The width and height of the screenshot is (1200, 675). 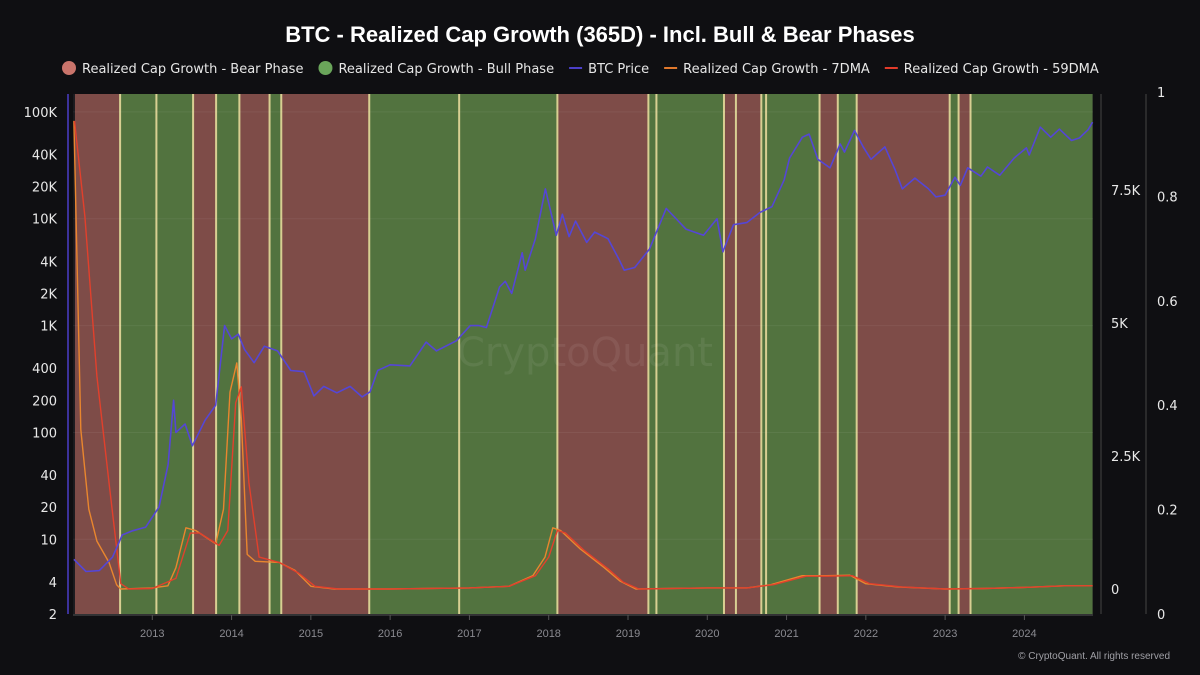 What do you see at coordinates (45, 188) in the screenshot?
I see `price-tick-label: 20K` at bounding box center [45, 188].